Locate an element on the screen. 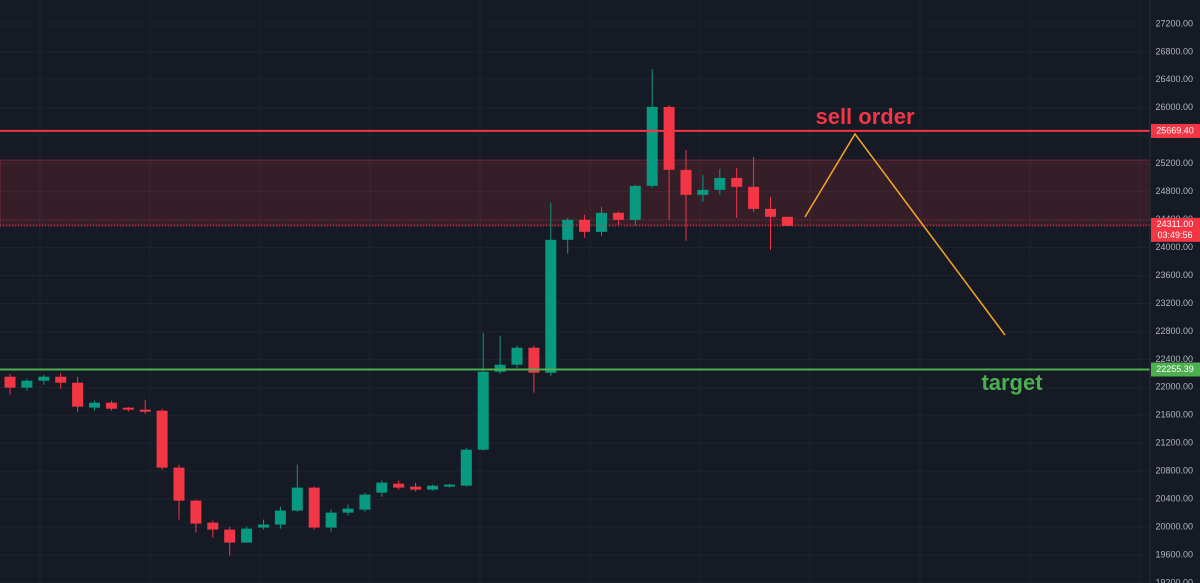  annotation: target is located at coordinates (1012, 382).